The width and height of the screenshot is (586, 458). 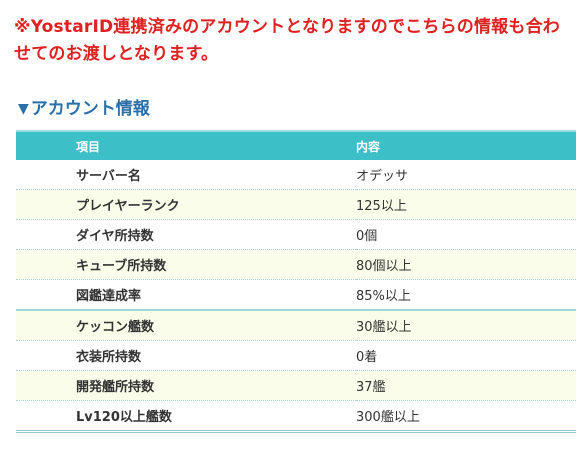 I want to click on header-item: 項目, so click(x=88, y=146).